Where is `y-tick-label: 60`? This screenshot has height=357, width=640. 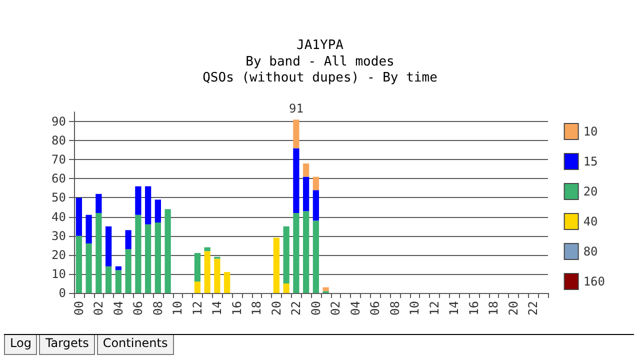
y-tick-label: 60 is located at coordinates (59, 179).